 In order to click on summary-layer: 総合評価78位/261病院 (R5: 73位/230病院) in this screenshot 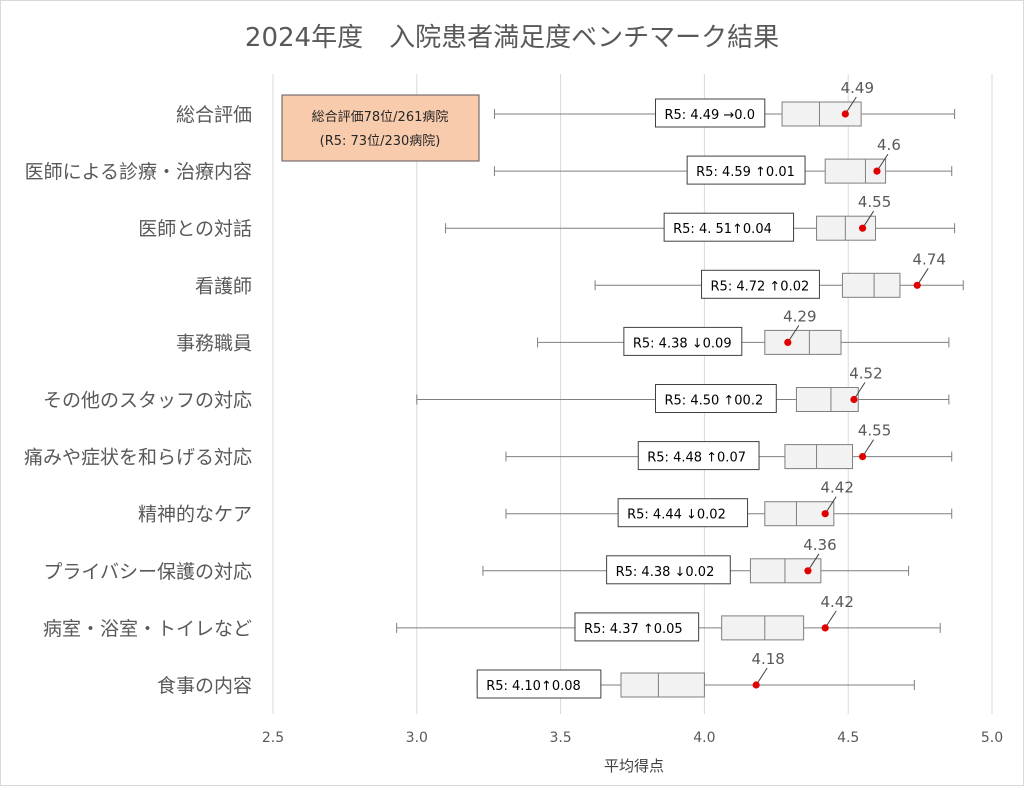, I will do `click(380, 128)`.